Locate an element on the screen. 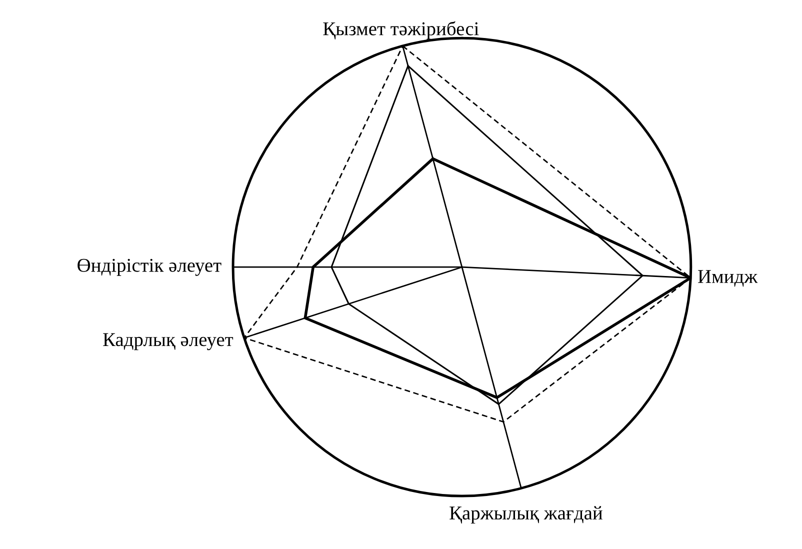 This screenshot has height=549, width=802. spoke-label: Өндірістік әлеует is located at coordinates (150, 267).